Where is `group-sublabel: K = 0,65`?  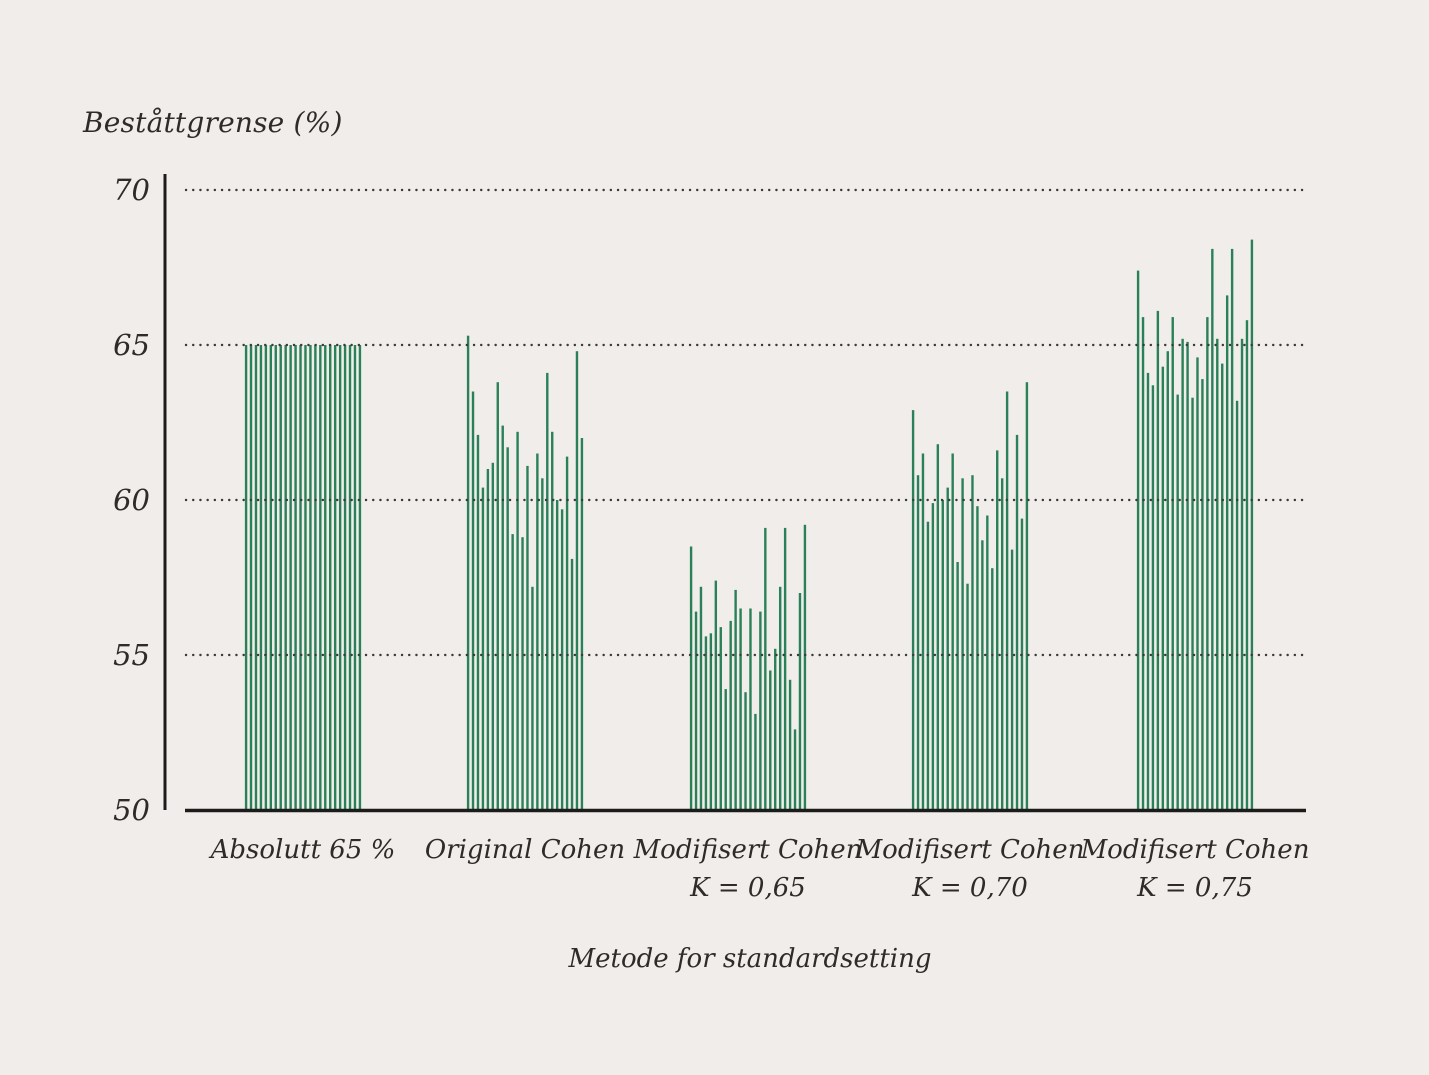 group-sublabel: K = 0,65 is located at coordinates (747, 888).